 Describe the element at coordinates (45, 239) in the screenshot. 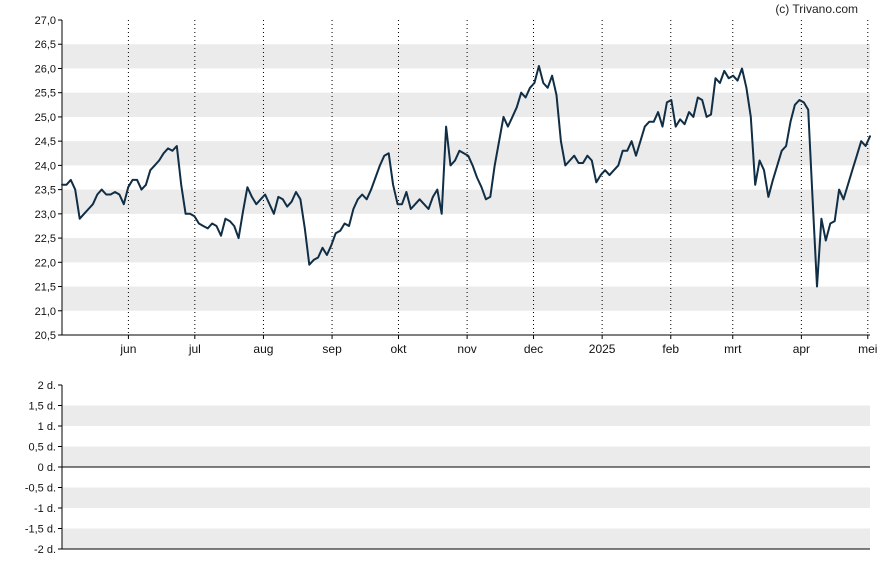

I see `y-tick-label: 22,5` at that location.